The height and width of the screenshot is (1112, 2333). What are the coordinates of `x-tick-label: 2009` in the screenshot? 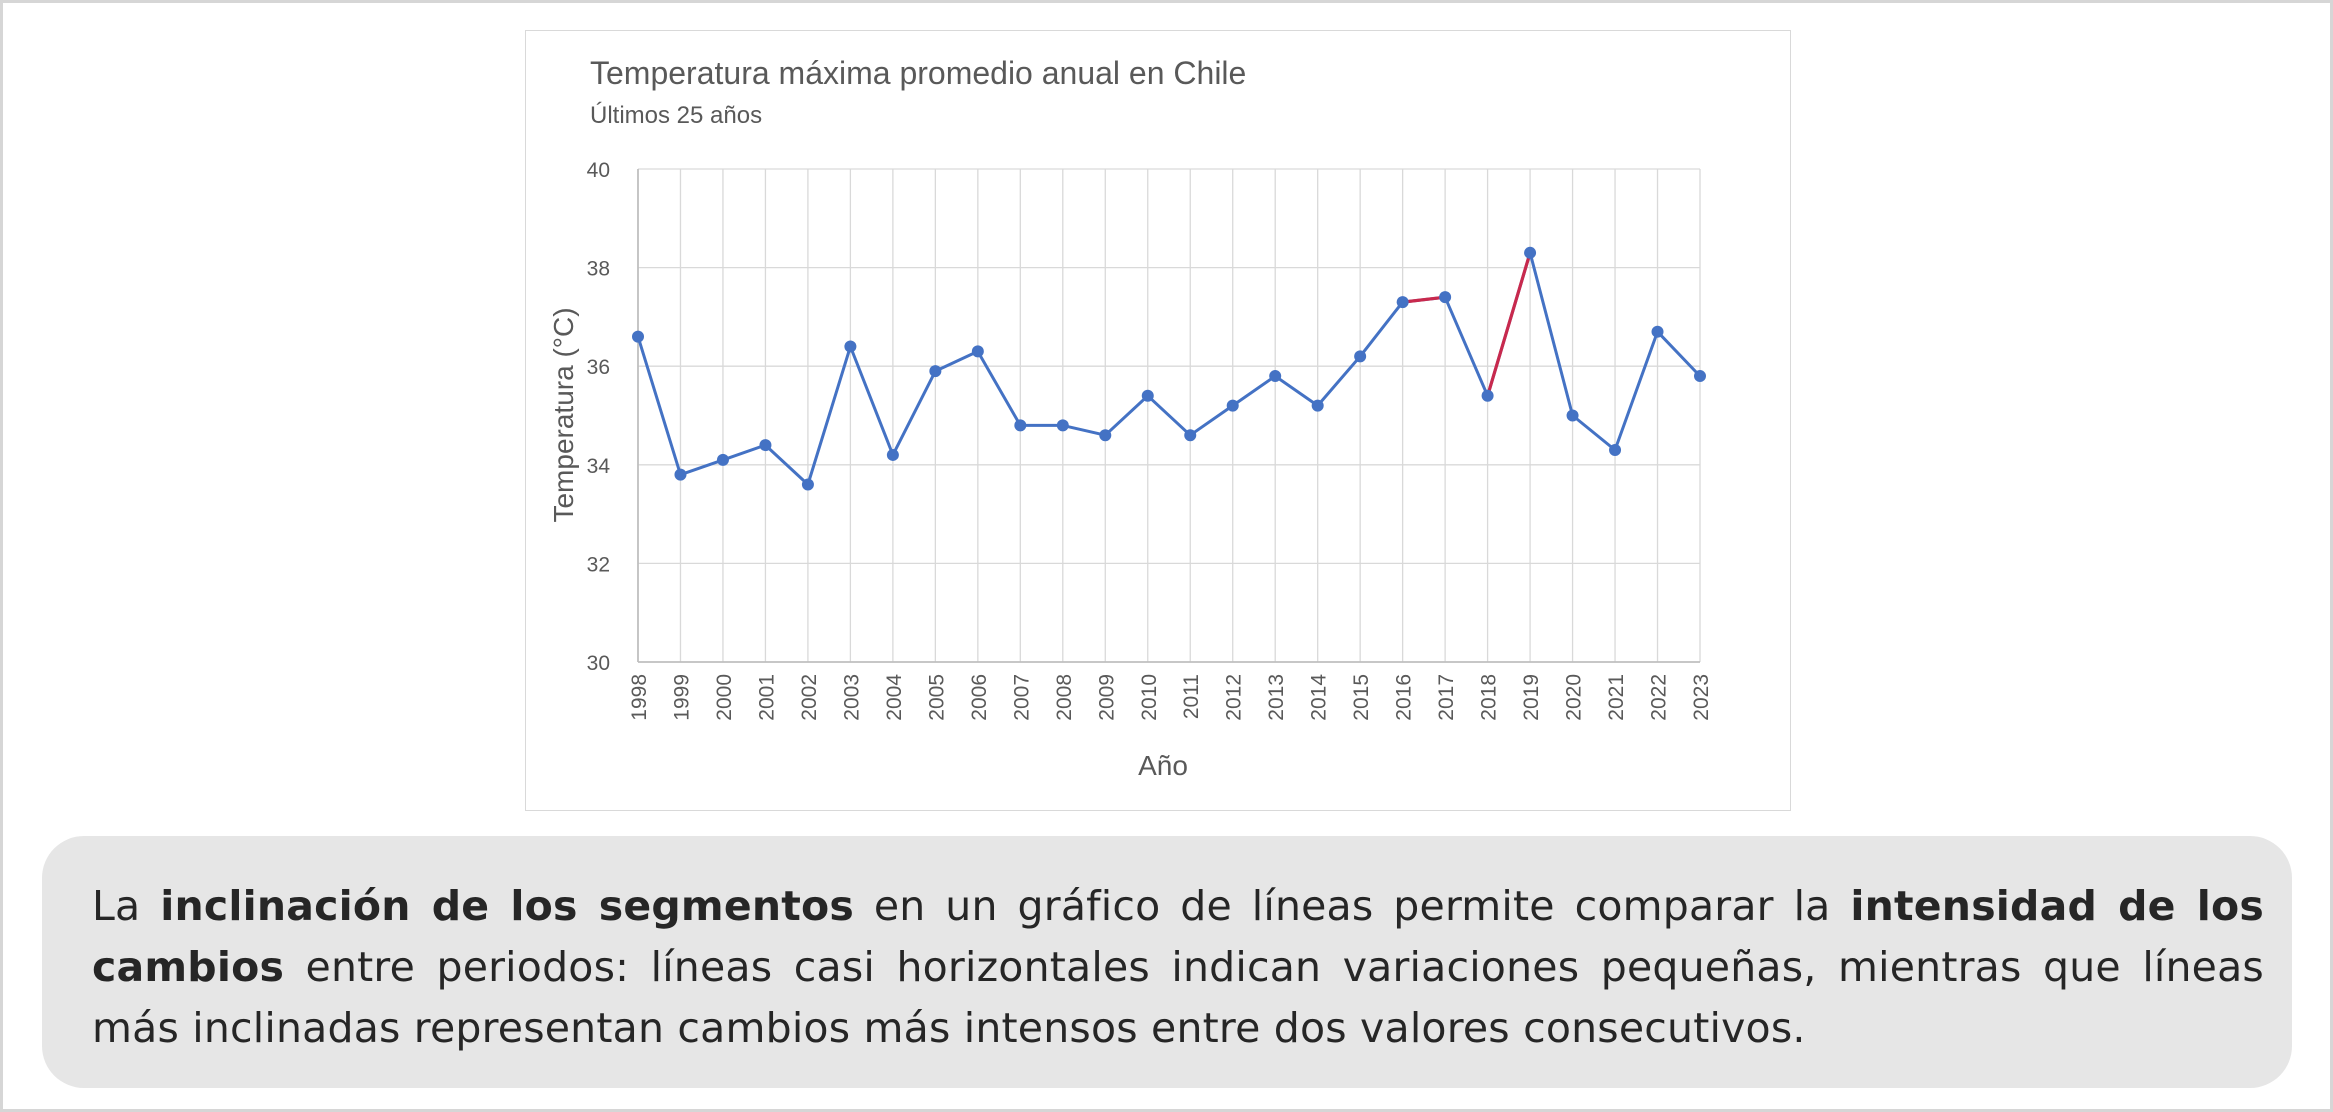 It's located at (1106, 697).